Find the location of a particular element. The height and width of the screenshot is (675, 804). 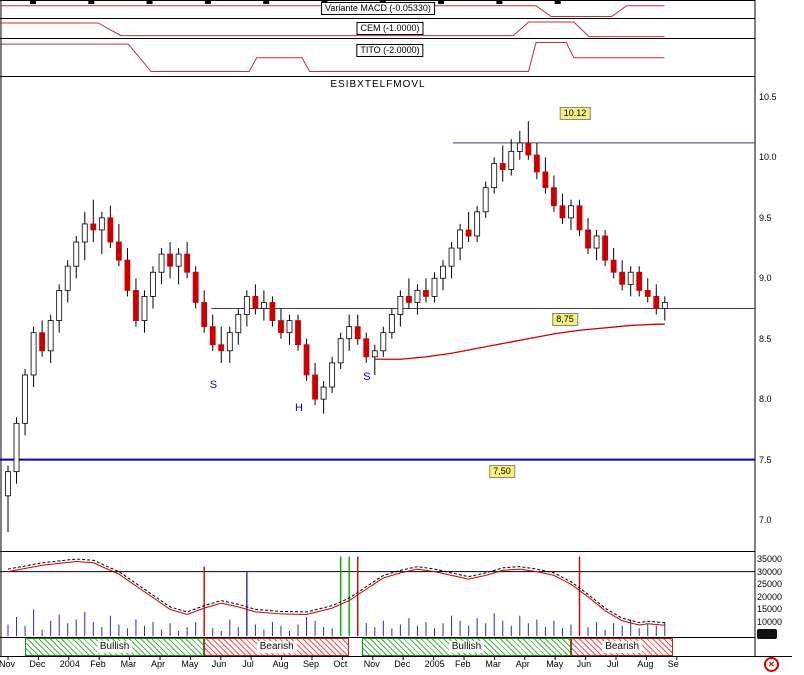

tito-indicator-label: TITO (-2.0000) is located at coordinates (390, 50).